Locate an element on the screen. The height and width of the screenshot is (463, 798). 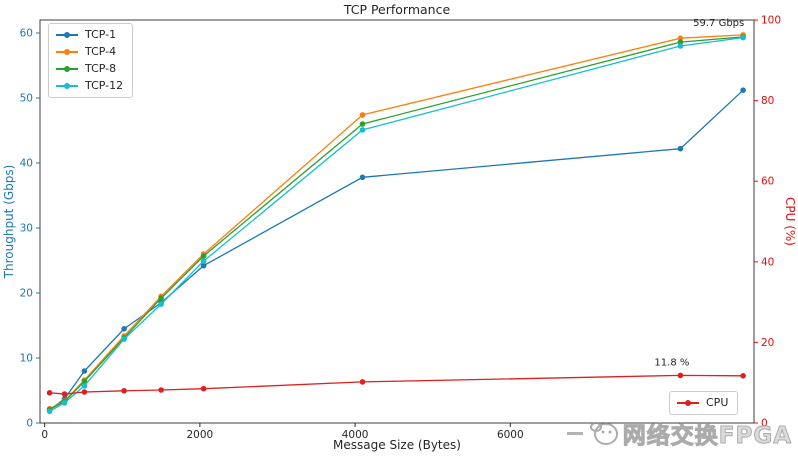
legend-cpu: CPU is located at coordinates (704, 403).